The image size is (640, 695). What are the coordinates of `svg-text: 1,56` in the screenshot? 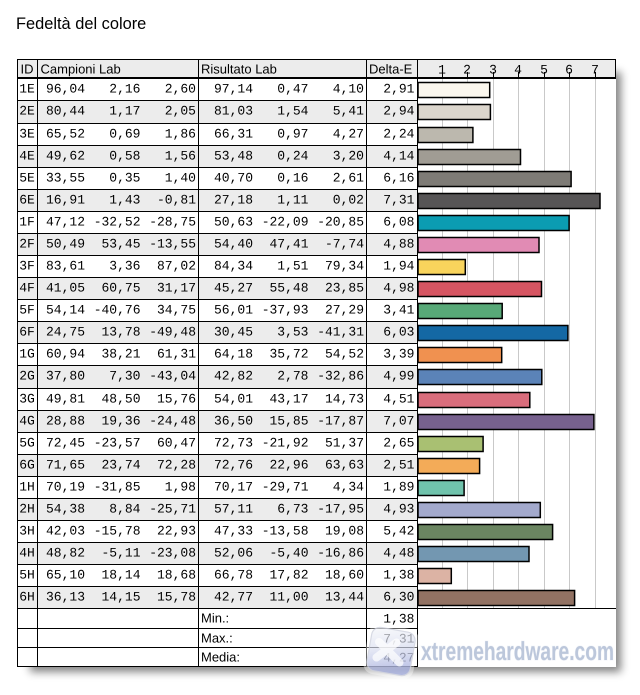 It's located at (180, 156).